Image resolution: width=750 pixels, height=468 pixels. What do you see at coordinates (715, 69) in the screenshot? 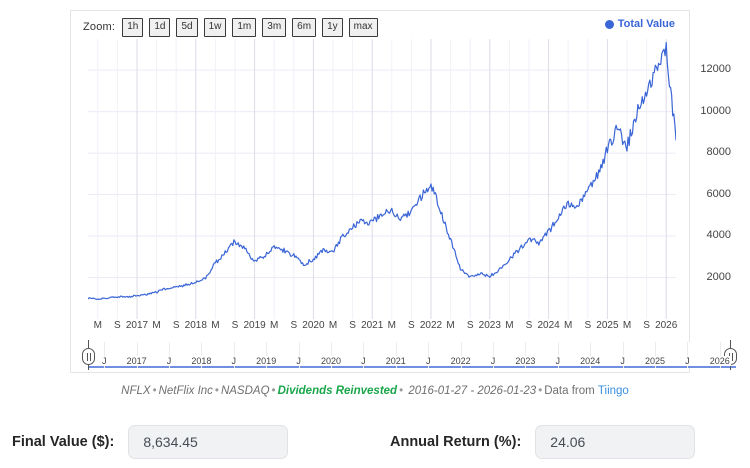
I see `y-axis-tick-label: 12000` at bounding box center [715, 69].